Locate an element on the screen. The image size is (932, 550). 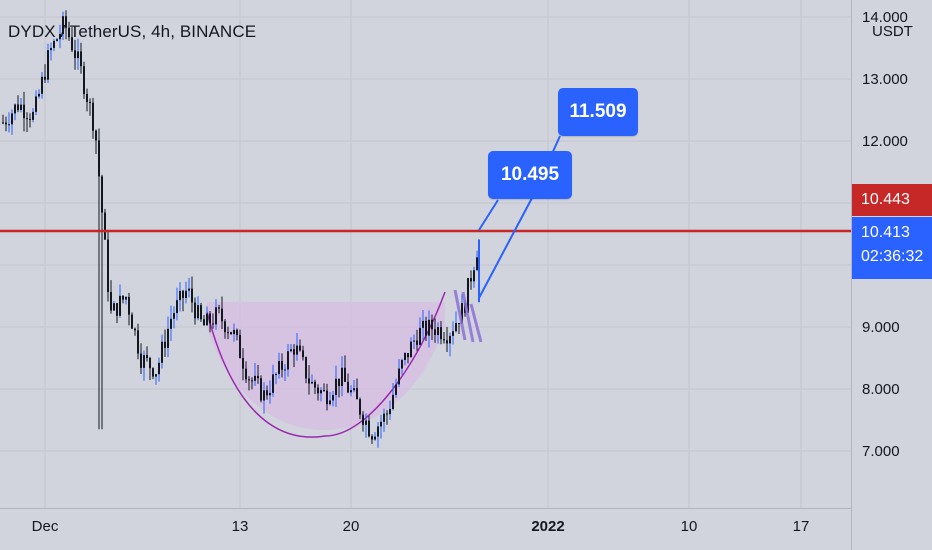
cup-curve is located at coordinates (326, 364).